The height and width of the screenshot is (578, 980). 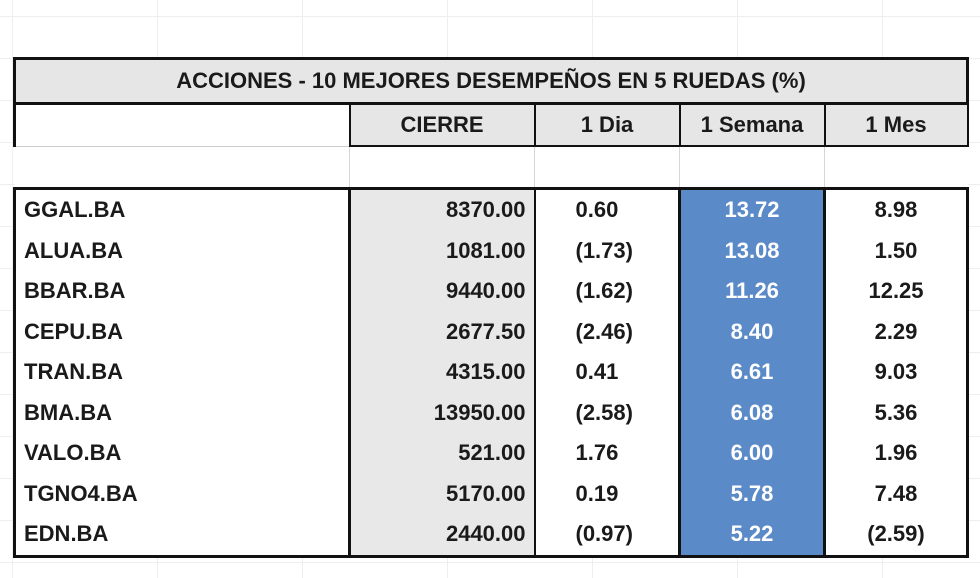 What do you see at coordinates (752, 372) in the screenshot?
I see `semana-cell: 6.61` at bounding box center [752, 372].